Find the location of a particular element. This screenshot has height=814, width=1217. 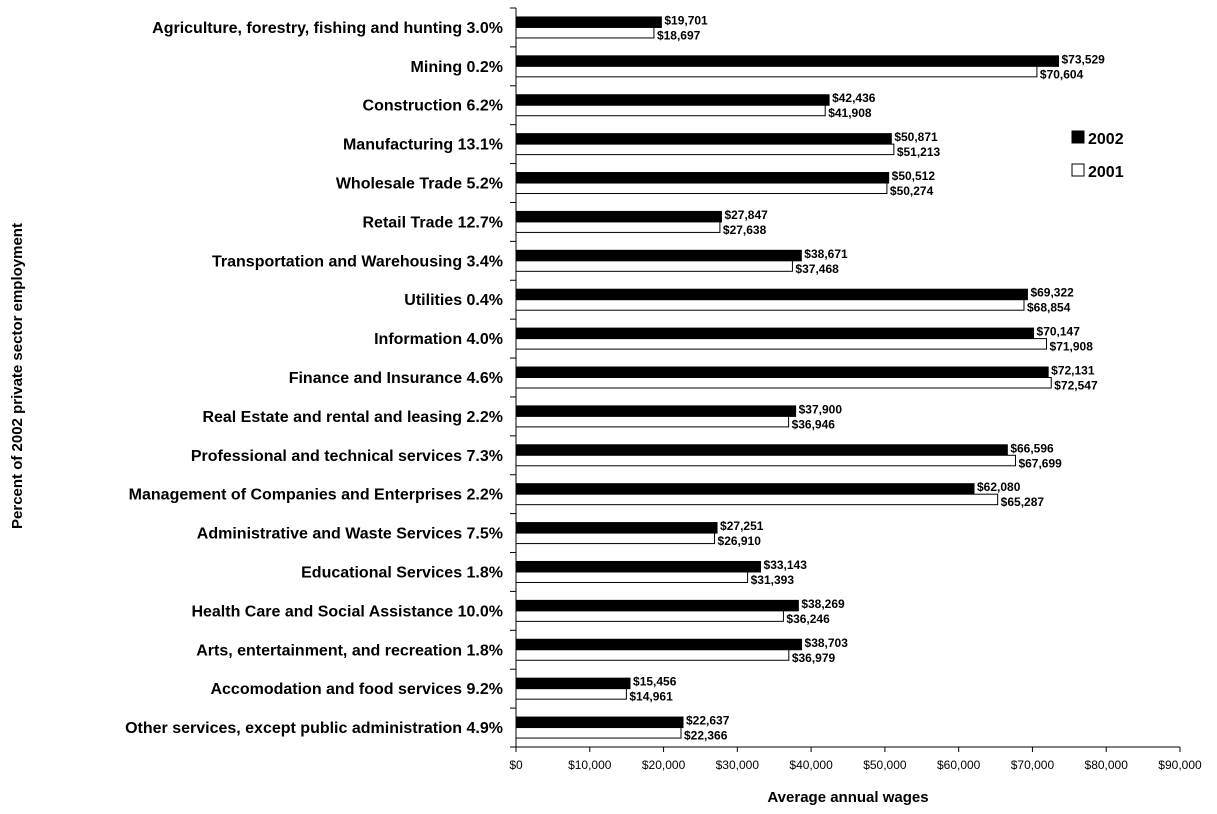

data-label-2002: $37,900 is located at coordinates (821, 409).